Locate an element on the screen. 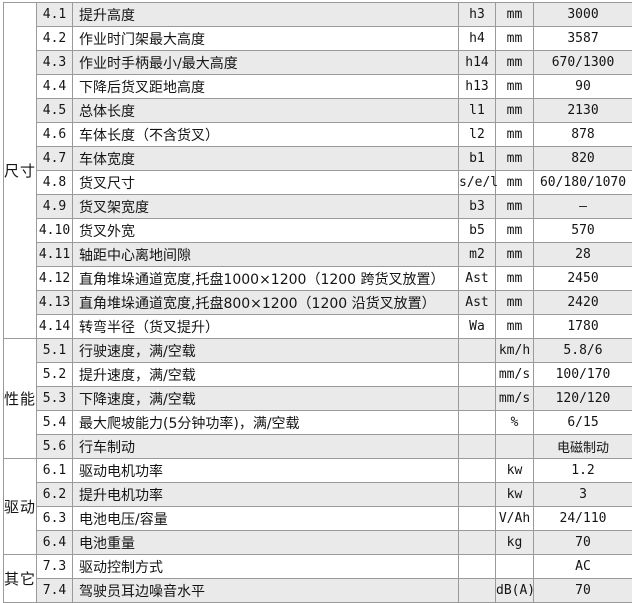  row-number-cell: 6.4 is located at coordinates (54, 542).